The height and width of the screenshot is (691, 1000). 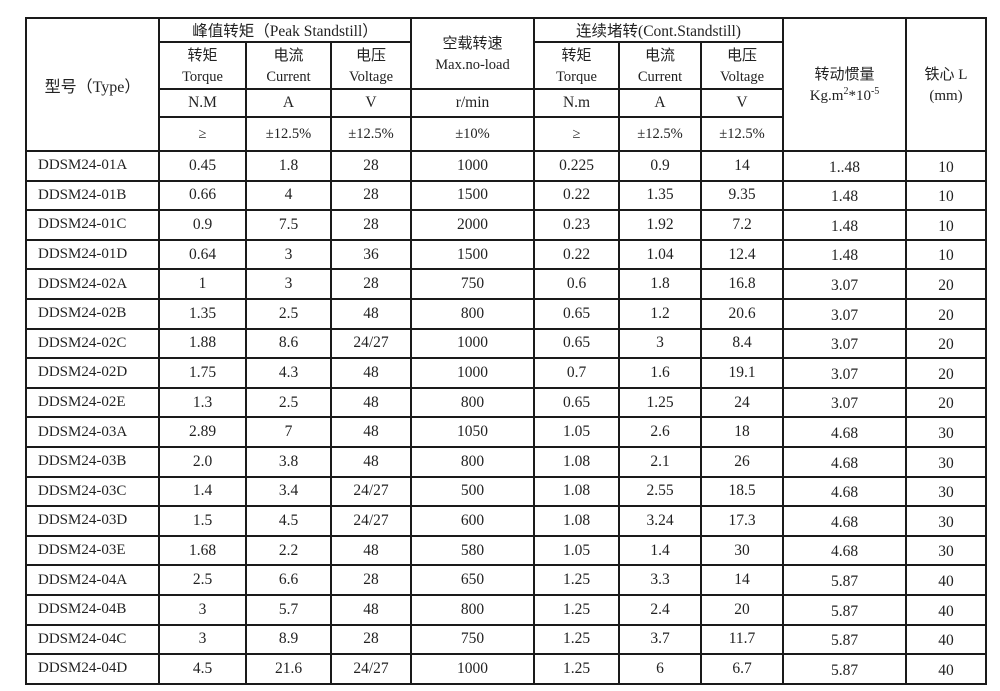 I want to click on value-cell: 1.4, so click(x=202, y=491).